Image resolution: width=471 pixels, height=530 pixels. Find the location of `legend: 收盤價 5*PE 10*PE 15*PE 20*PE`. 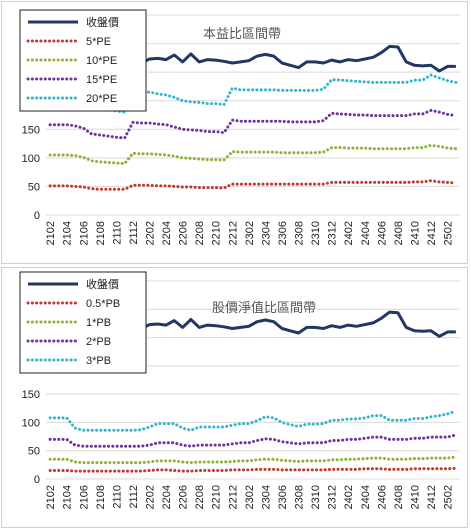

legend: 收盤價 5*PE 10*PE 15*PE 20*PE is located at coordinates (83, 60).